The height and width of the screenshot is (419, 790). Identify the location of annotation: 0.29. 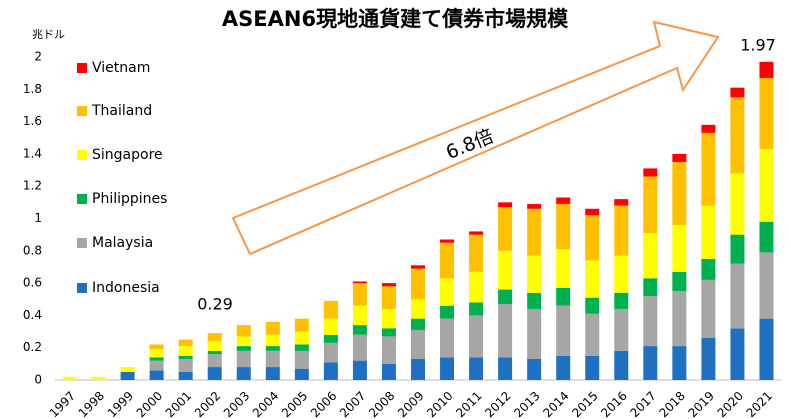
(215, 304).